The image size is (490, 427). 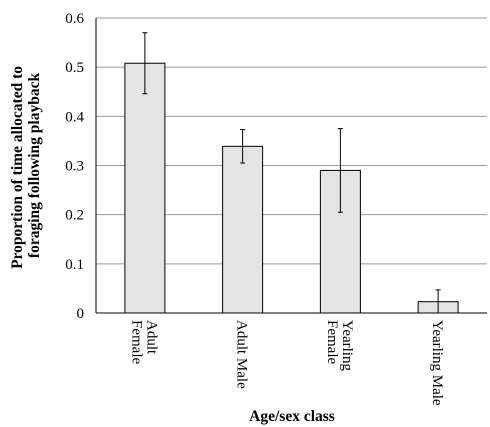 What do you see at coordinates (74, 167) in the screenshot?
I see `y-tick-label: 0.3` at bounding box center [74, 167].